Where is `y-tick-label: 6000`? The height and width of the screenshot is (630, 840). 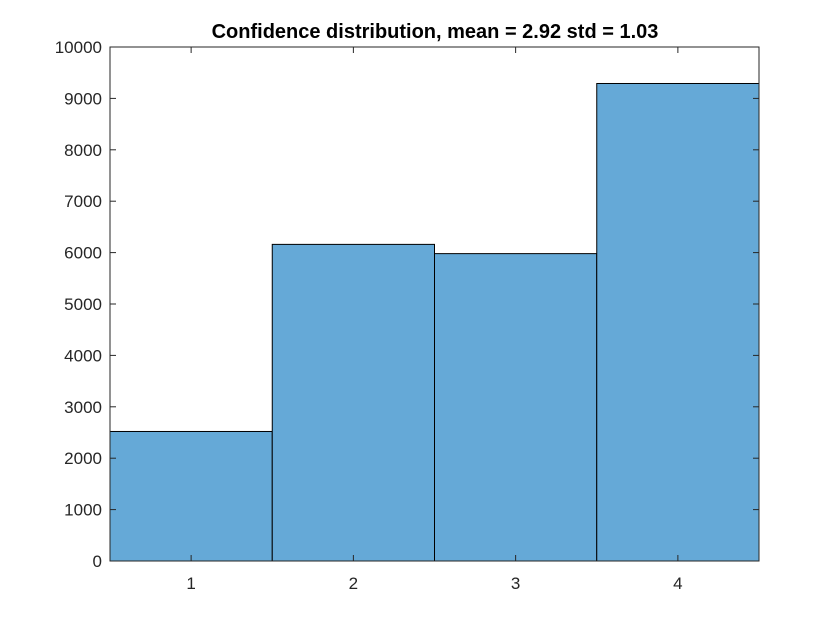
y-tick-label: 6000 is located at coordinates (83, 253).